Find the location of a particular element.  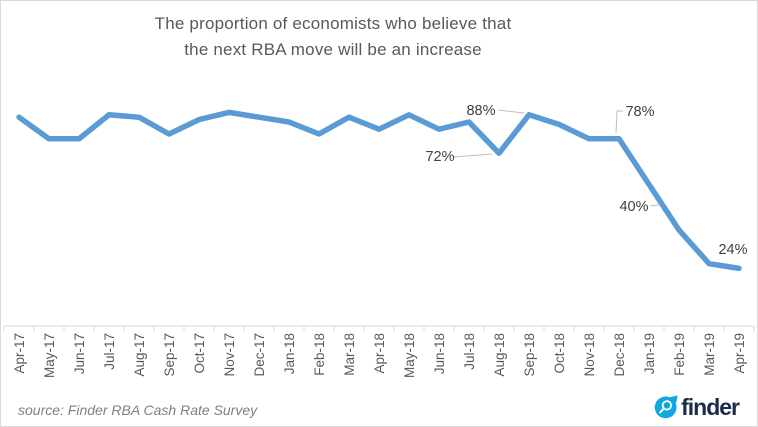

x-axis-label: Sep-18 is located at coordinates (529, 355).